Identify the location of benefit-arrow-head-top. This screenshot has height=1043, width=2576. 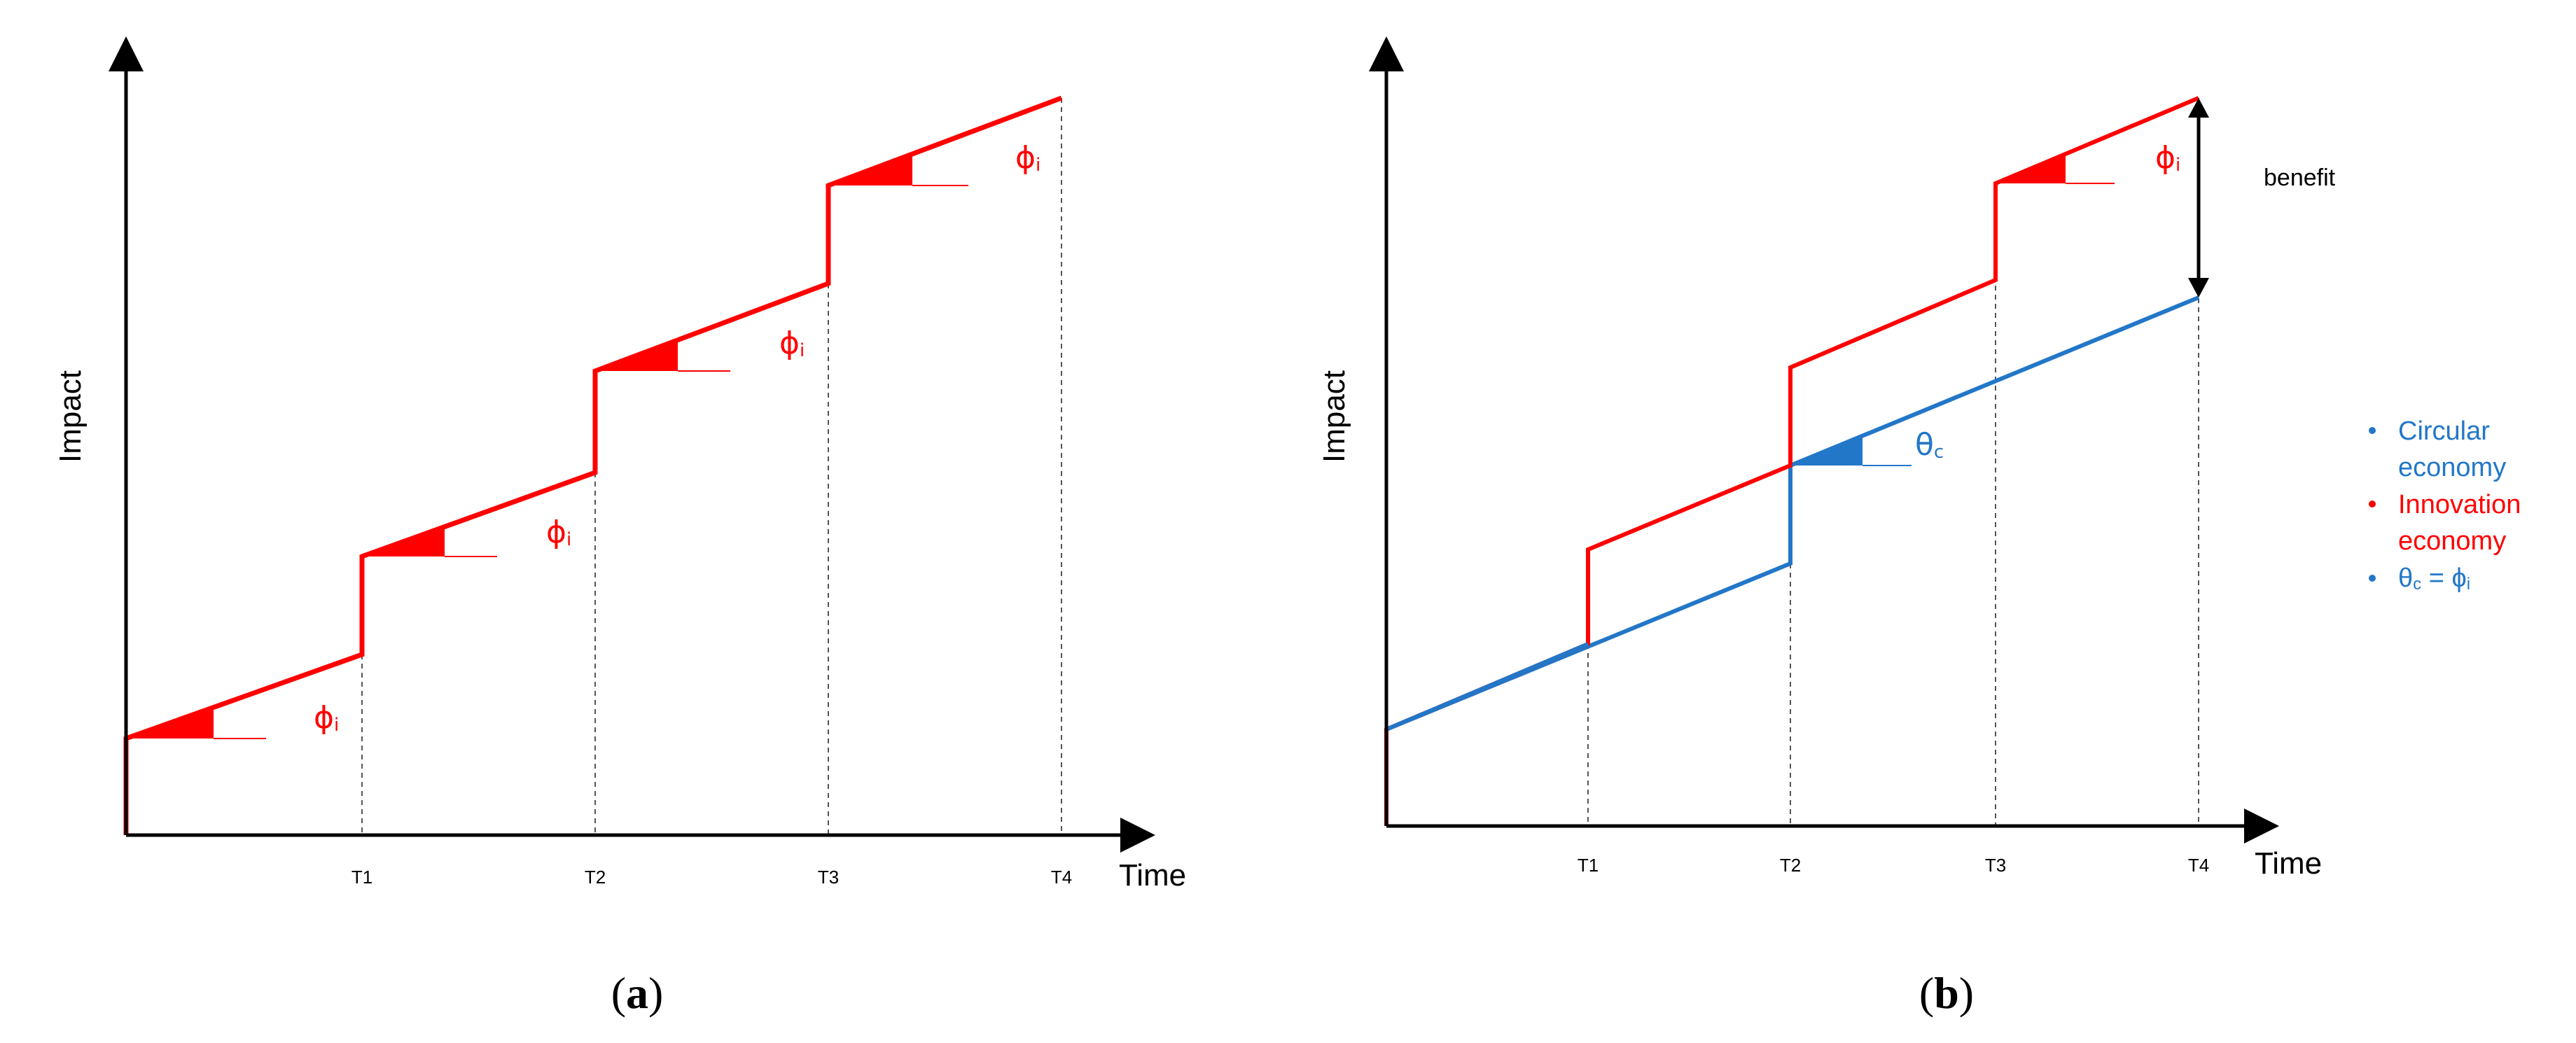
(2198, 108).